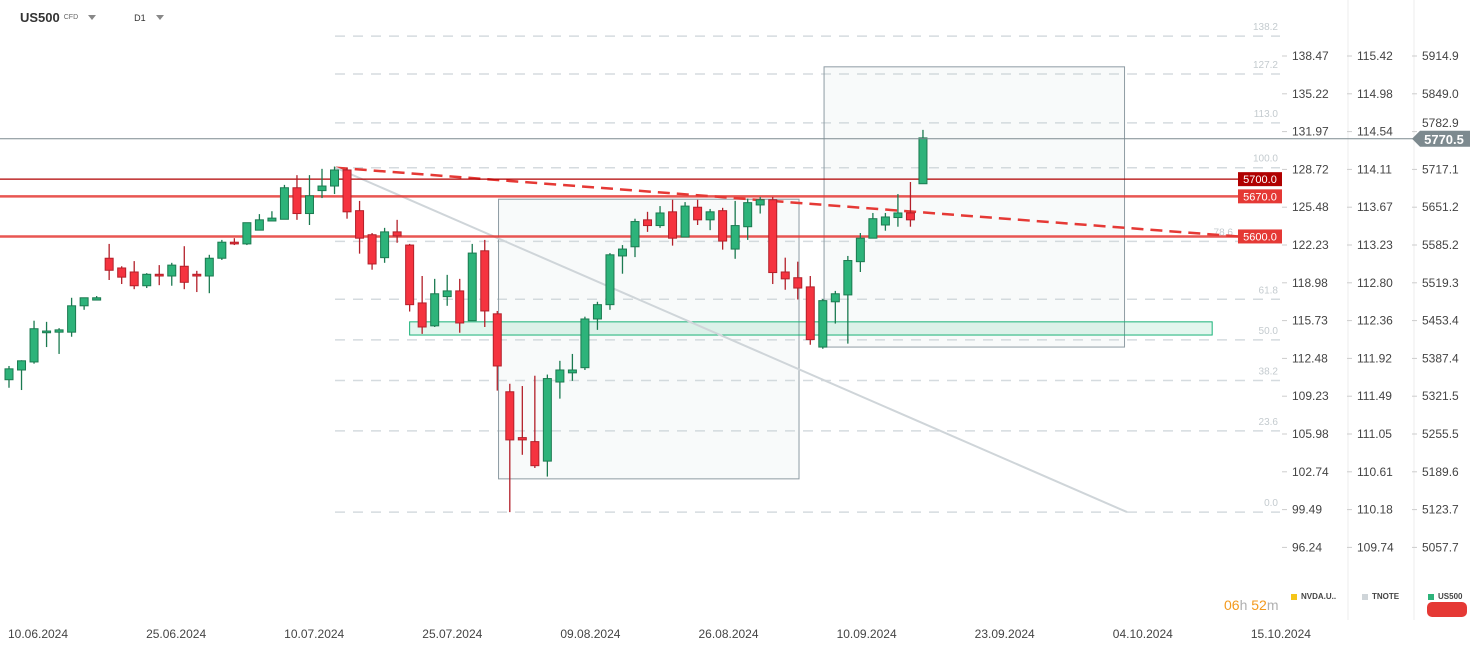 This screenshot has width=1482, height=650. What do you see at coordinates (452, 634) in the screenshot?
I see `x-axis-label: 25.07.2024` at bounding box center [452, 634].